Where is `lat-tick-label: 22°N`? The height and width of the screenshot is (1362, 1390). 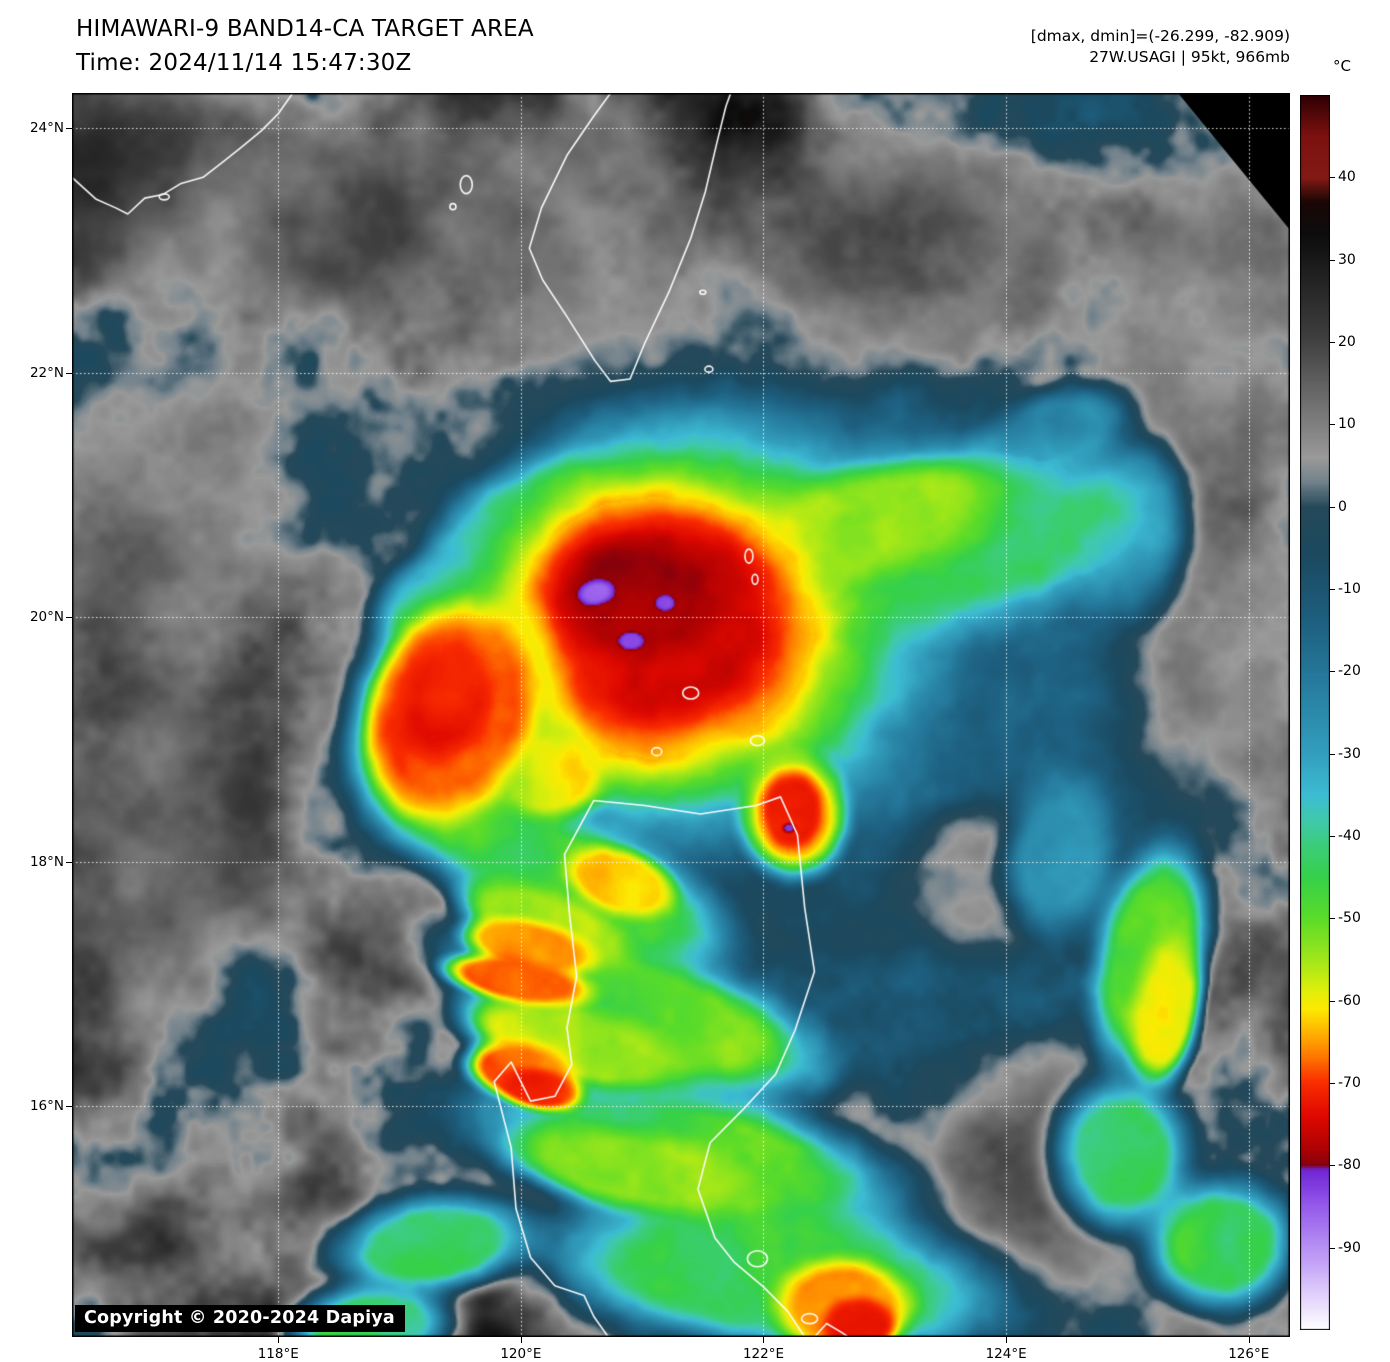 lat-tick-label: 22°N is located at coordinates (46, 372).